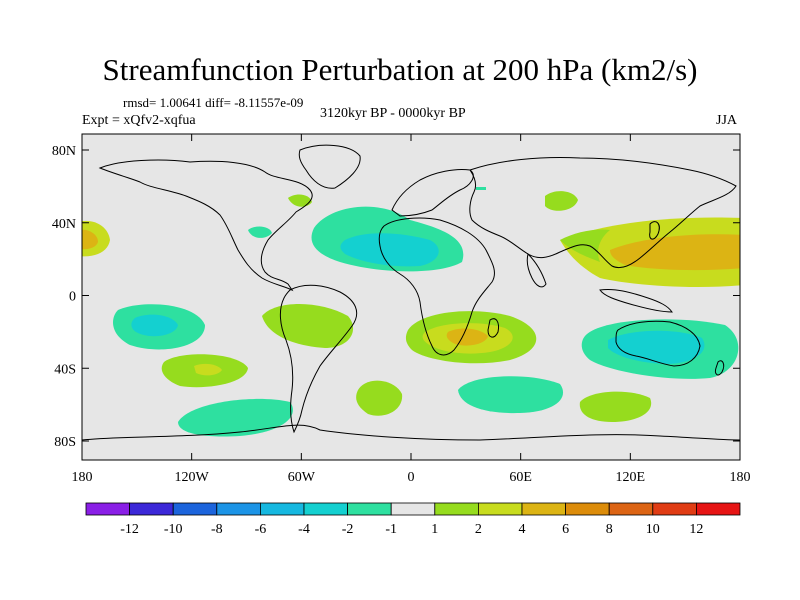 This screenshot has height=600, width=800. What do you see at coordinates (389, 250) in the screenshot?
I see `contour-region-atlantic-africa-core` at bounding box center [389, 250].